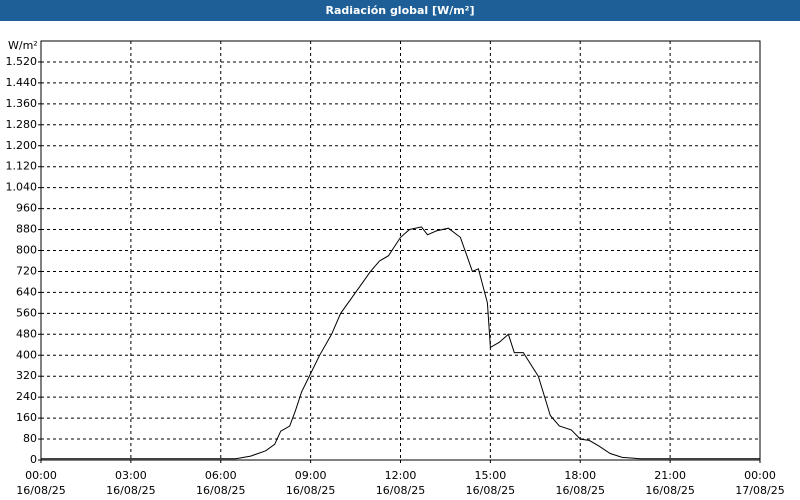  What do you see at coordinates (26, 312) in the screenshot?
I see `y-tick-label: 560` at bounding box center [26, 312].